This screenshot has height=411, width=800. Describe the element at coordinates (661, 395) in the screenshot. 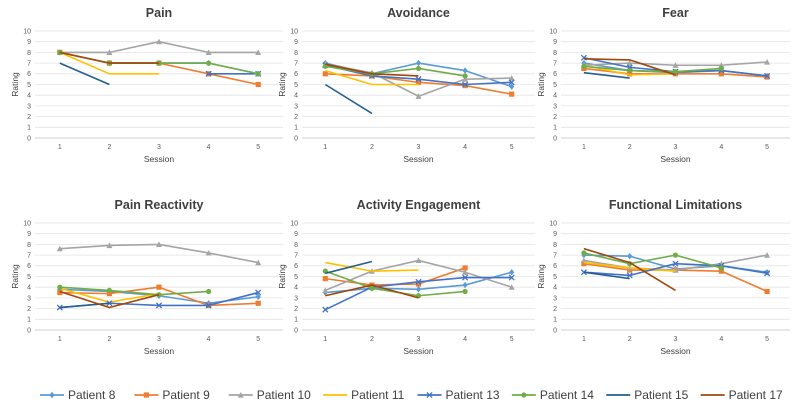

I see `legend-label: Patient 15` at that location.